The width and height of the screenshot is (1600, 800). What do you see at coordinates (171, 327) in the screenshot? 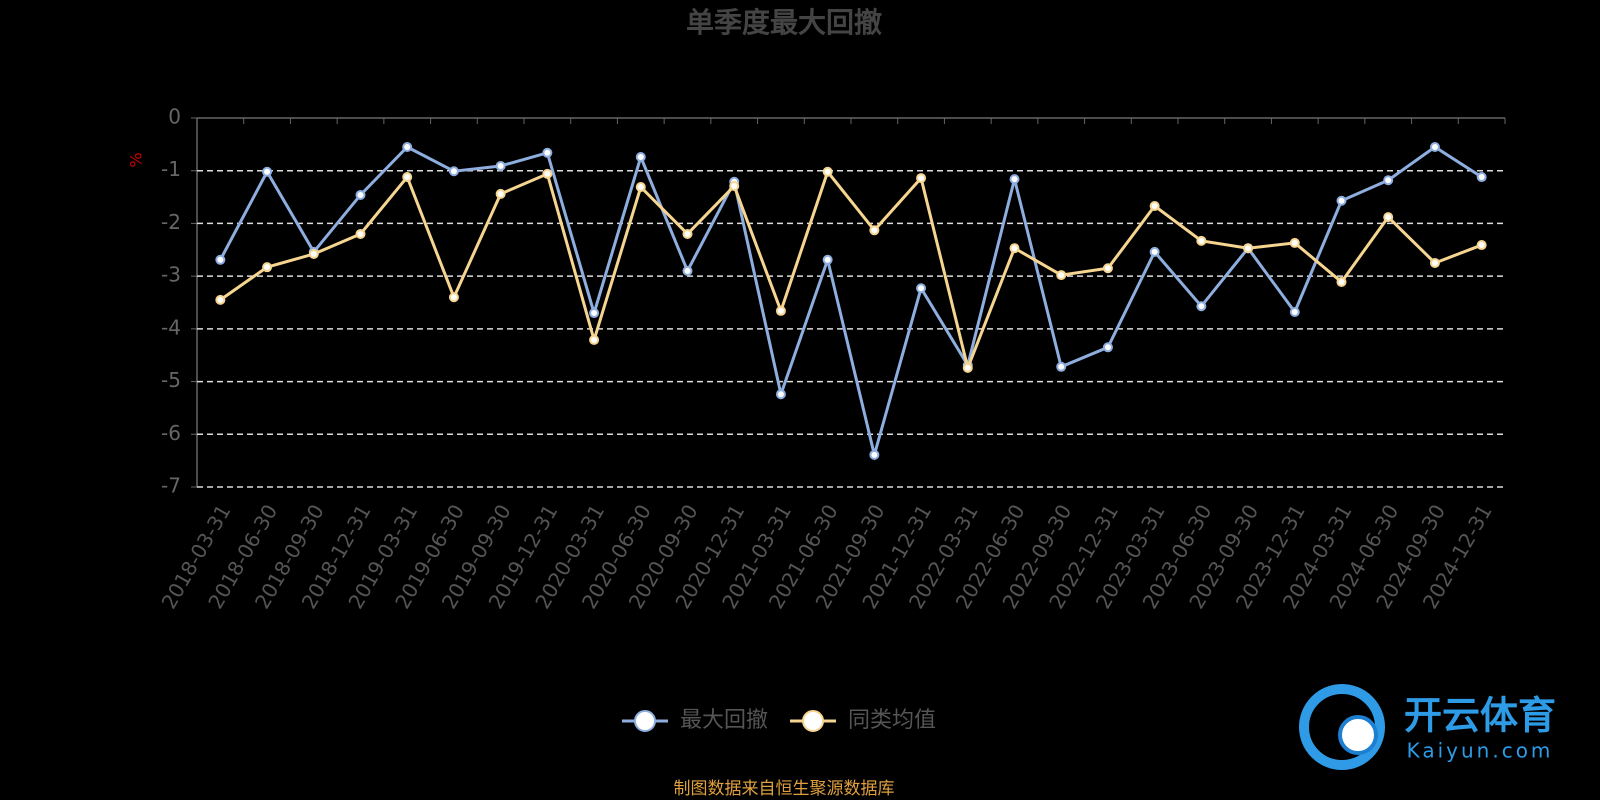
I see `y-tick-label: -4` at bounding box center [171, 327].